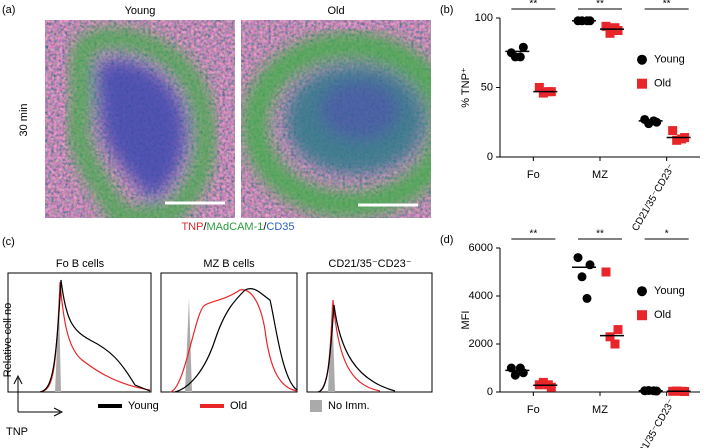  I want to click on y-axis-label: % TNP⁺, so click(466, 87).